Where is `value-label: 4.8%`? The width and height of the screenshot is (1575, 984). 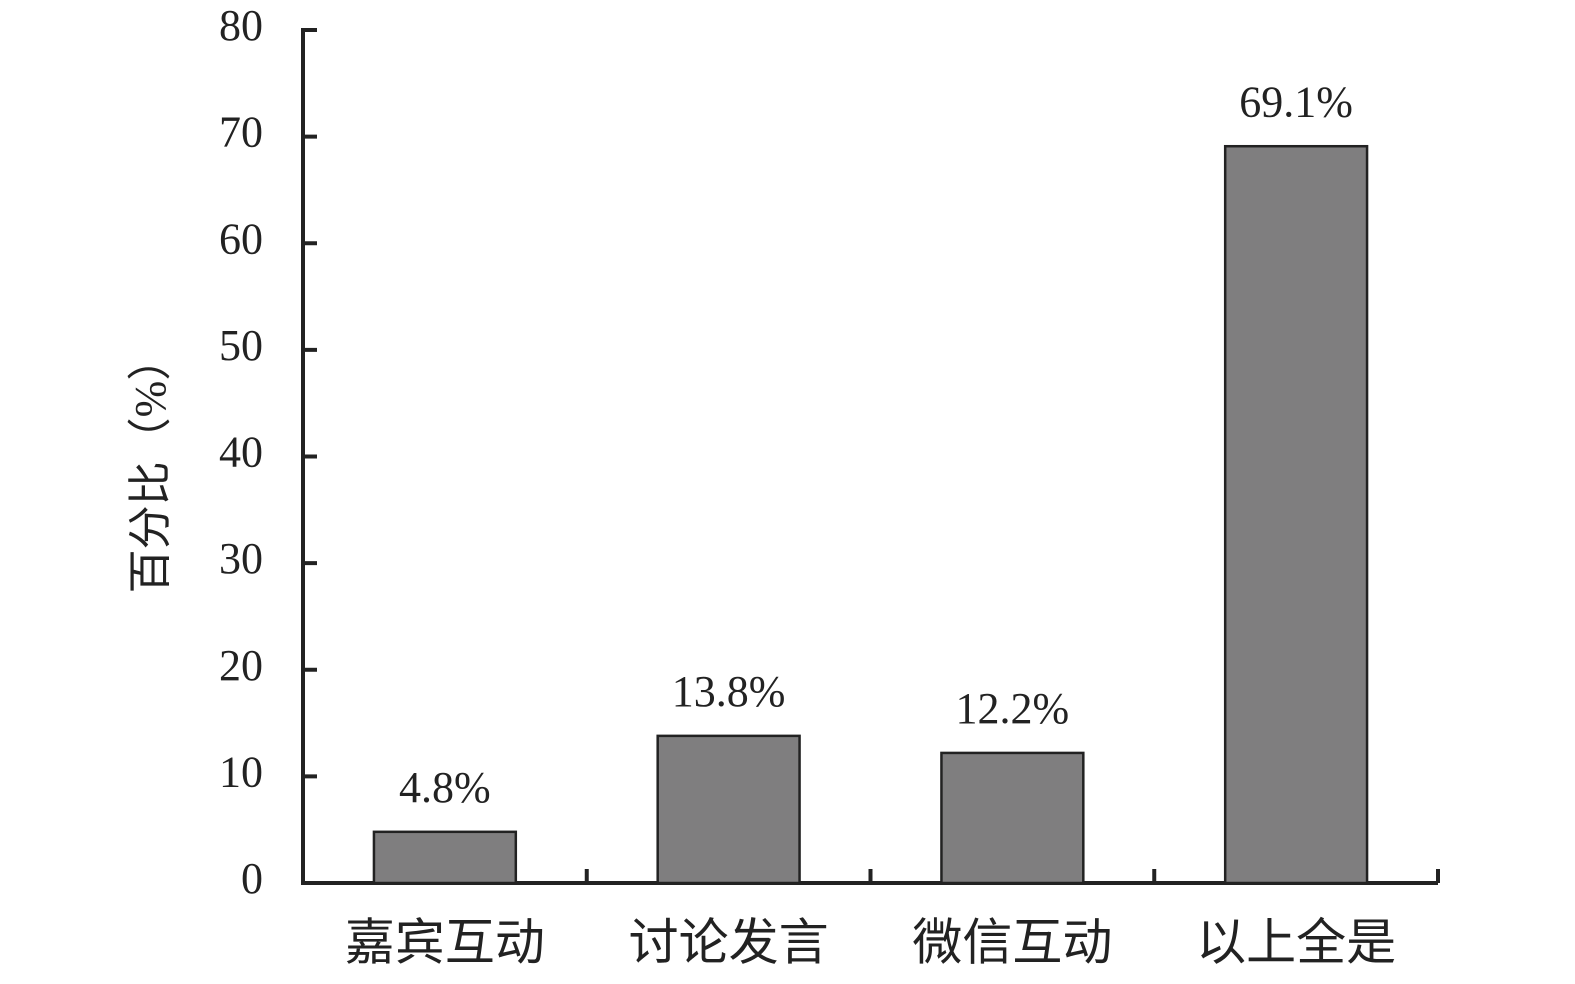 value-label: 4.8% is located at coordinates (445, 787).